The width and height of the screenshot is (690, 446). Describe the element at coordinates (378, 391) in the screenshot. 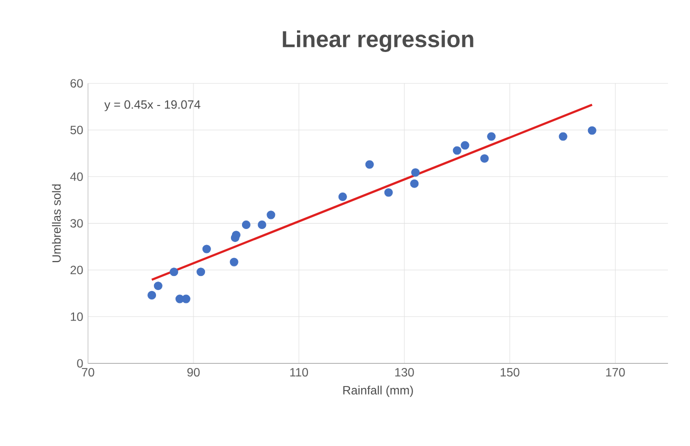

I see `x-axis-title: Rainfall (mm)` at that location.